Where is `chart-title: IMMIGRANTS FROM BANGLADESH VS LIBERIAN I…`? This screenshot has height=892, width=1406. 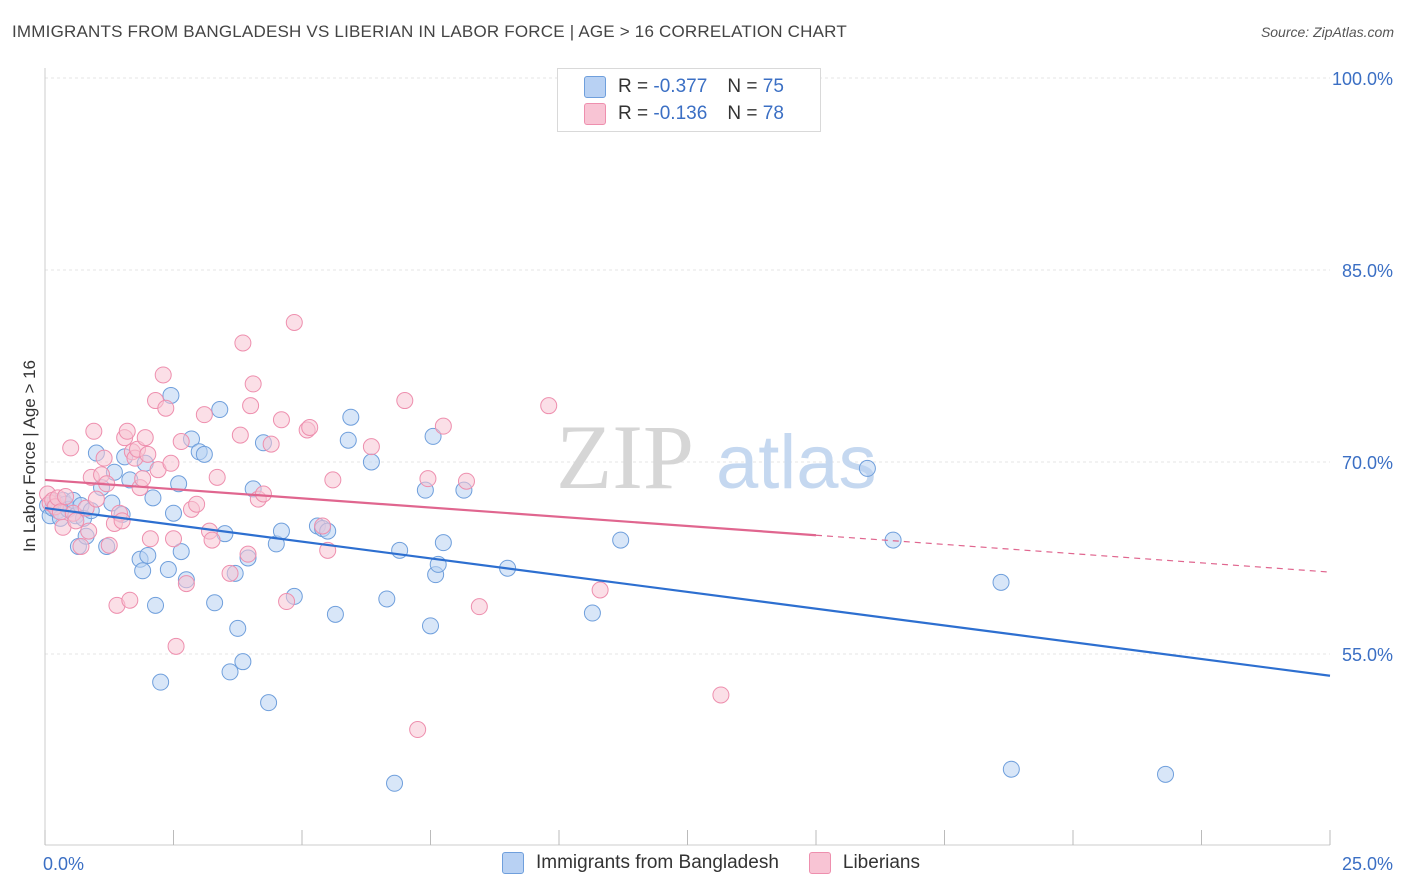 chart-title: IMMIGRANTS FROM BANGLADESH VS LIBERIAN I… is located at coordinates (429, 31).